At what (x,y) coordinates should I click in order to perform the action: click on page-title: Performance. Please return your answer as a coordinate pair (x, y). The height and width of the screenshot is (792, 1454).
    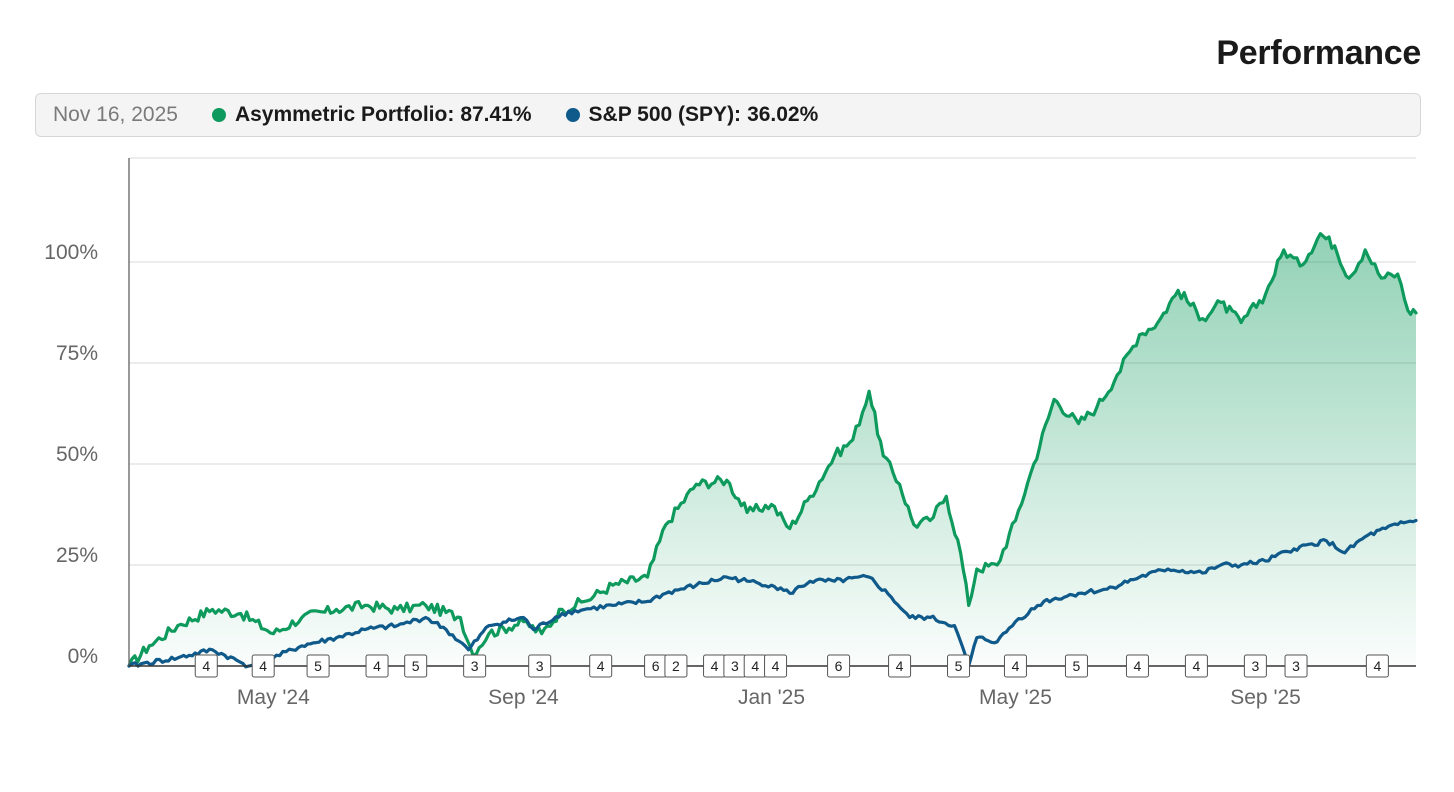
    Looking at the image, I should click on (1318, 53).